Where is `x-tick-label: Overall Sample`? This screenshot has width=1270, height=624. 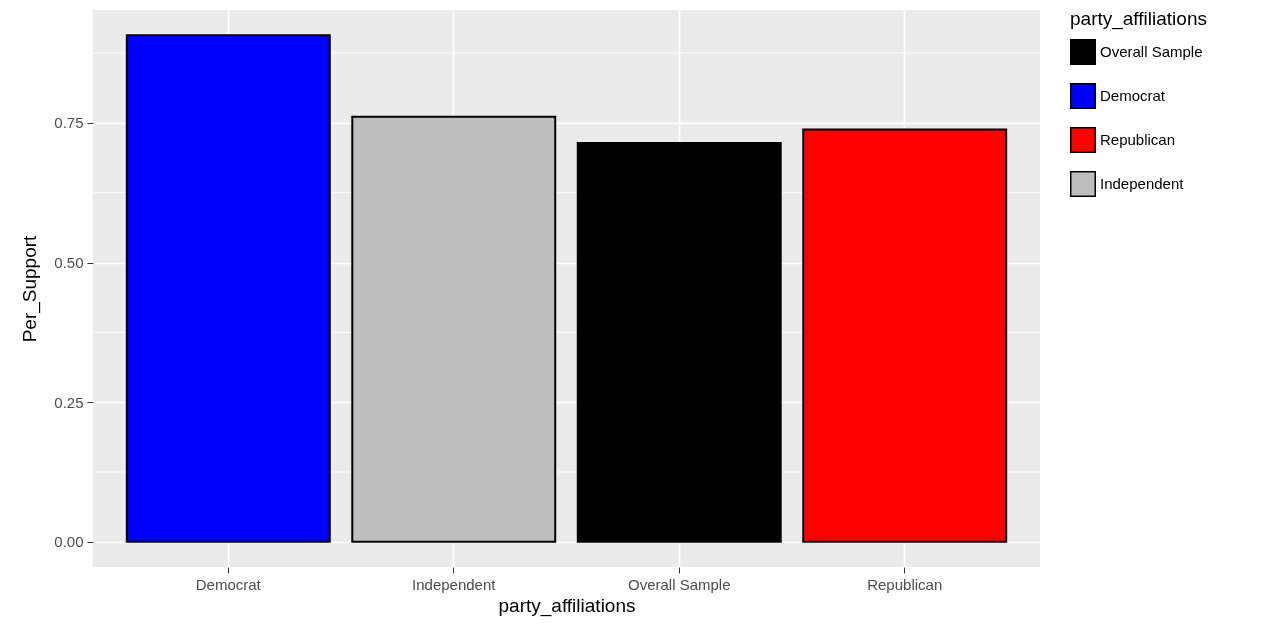
x-tick-label: Overall Sample is located at coordinates (679, 584).